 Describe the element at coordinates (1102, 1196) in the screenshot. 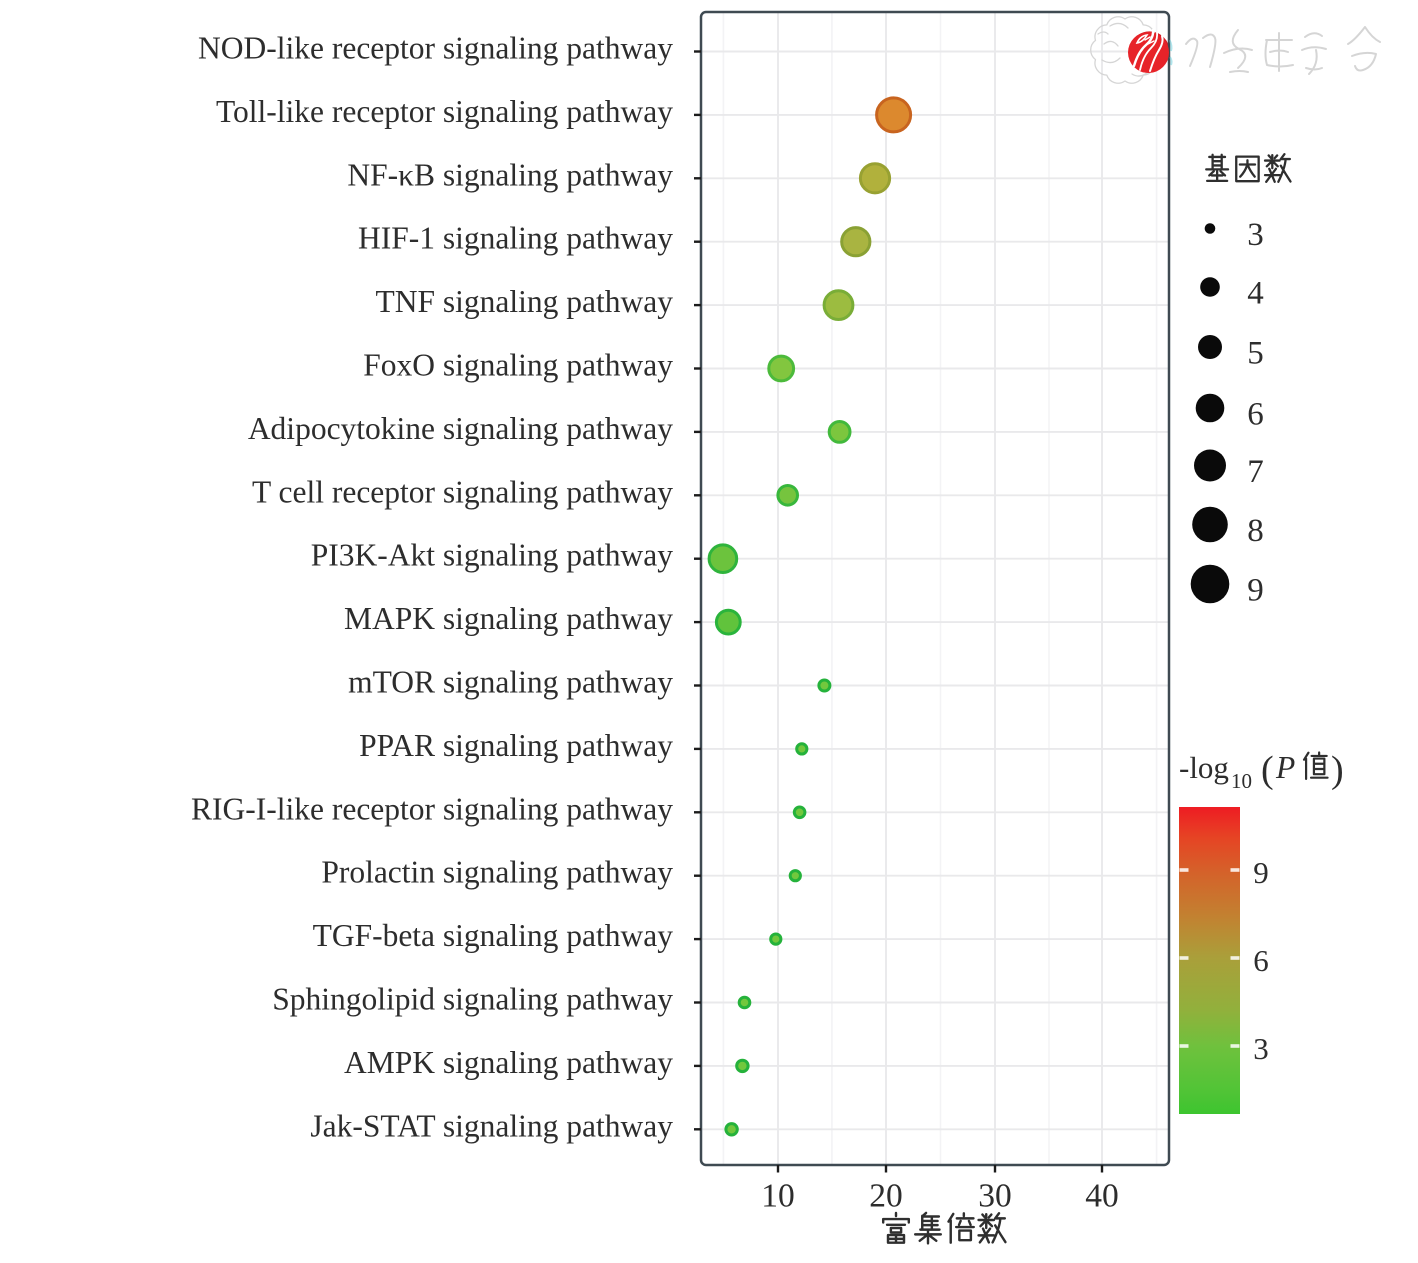

I see `svg-text: 40` at that location.